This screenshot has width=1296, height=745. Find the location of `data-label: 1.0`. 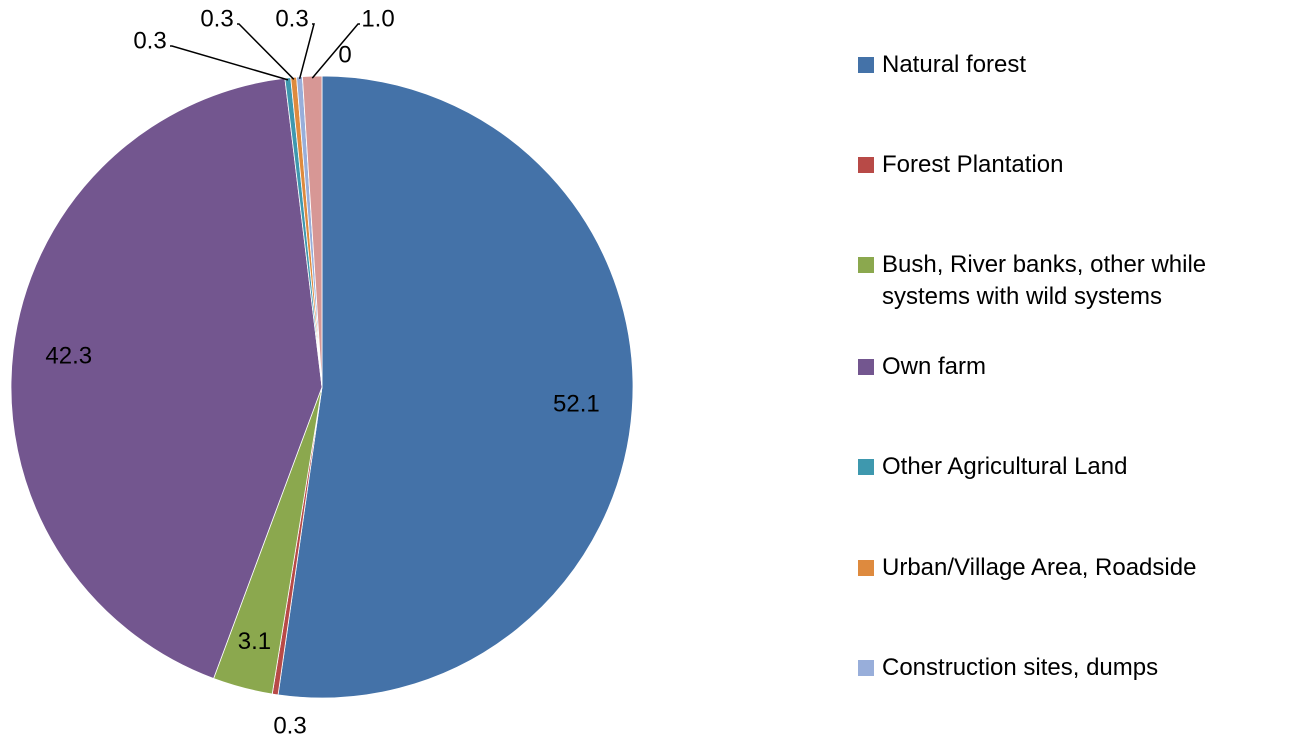

data-label: 1.0 is located at coordinates (377, 18).